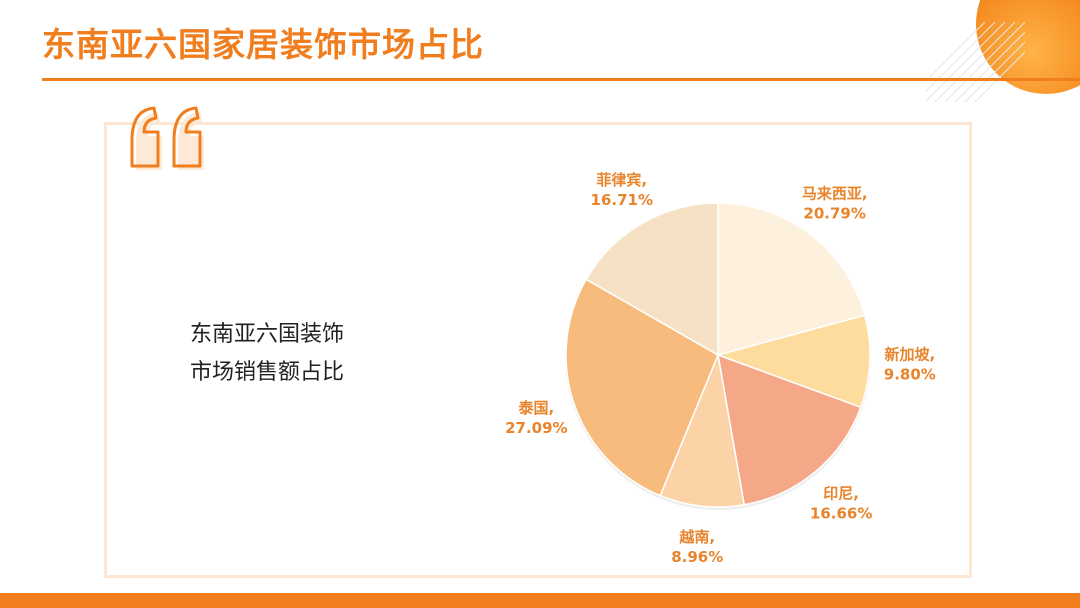 This screenshot has width=1080, height=608. What do you see at coordinates (263, 44) in the screenshot?
I see `page-title: 东南亚六国家居装饰市场占比` at bounding box center [263, 44].